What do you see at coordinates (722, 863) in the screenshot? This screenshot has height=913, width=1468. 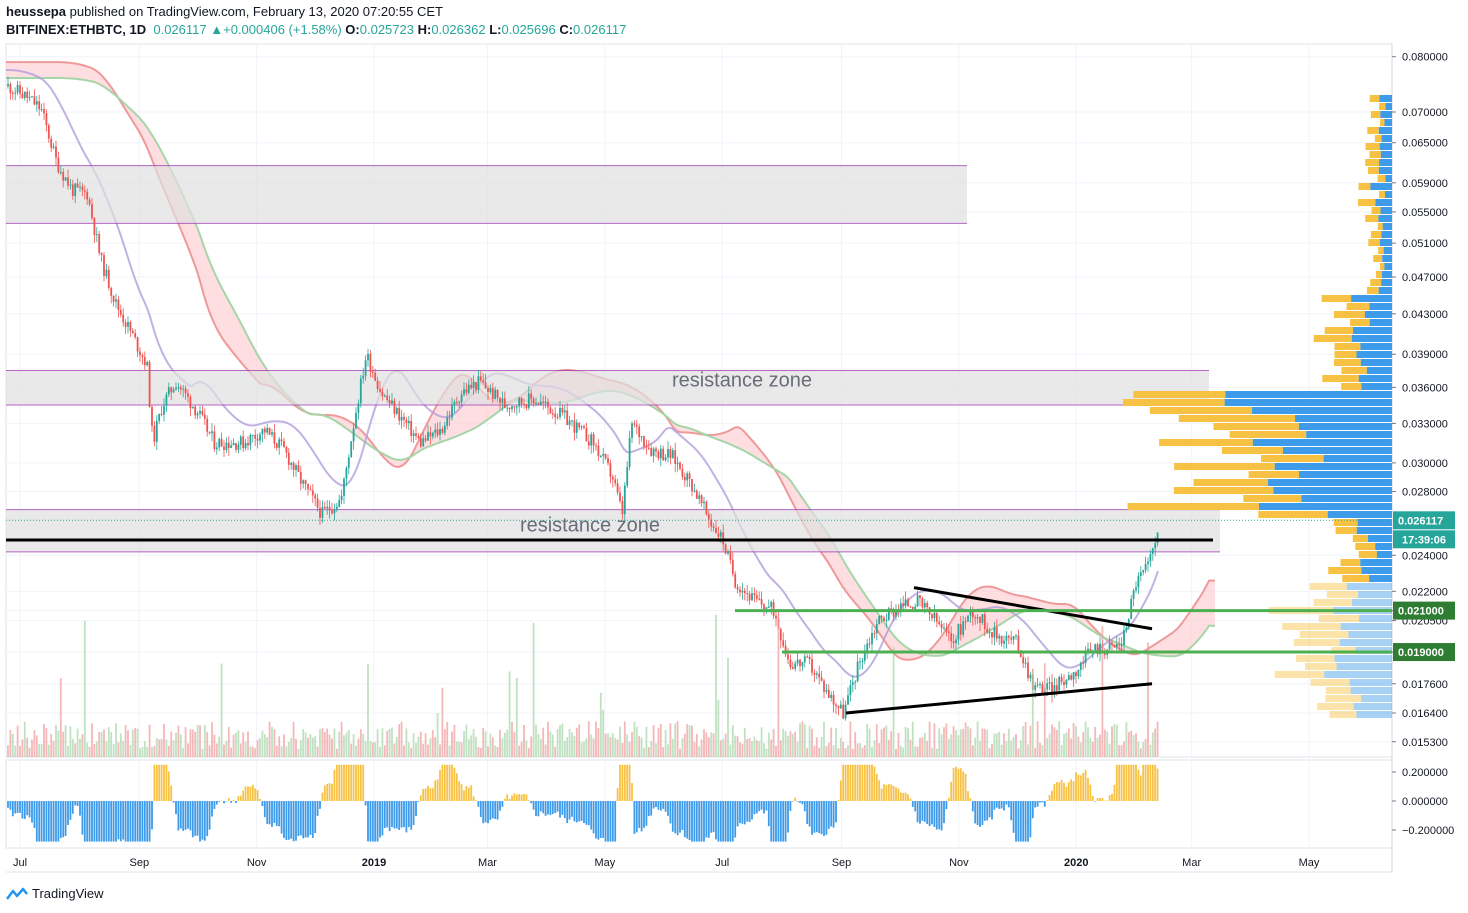 I see `time-tick-label: Jul` at bounding box center [722, 863].